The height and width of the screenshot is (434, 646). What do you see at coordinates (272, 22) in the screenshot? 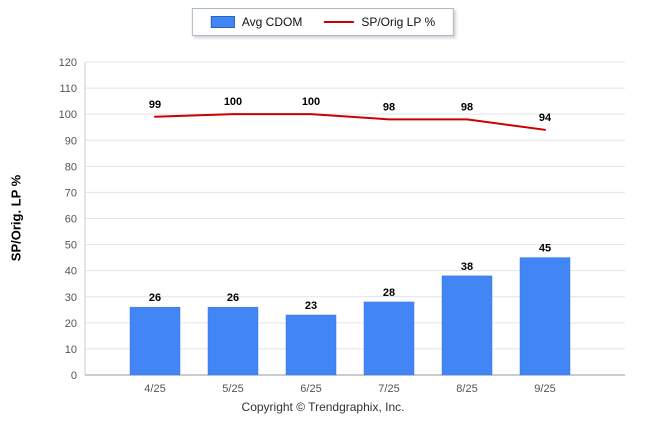
I see `legend-label-avg-cdom: Avg CDOM` at bounding box center [272, 22].